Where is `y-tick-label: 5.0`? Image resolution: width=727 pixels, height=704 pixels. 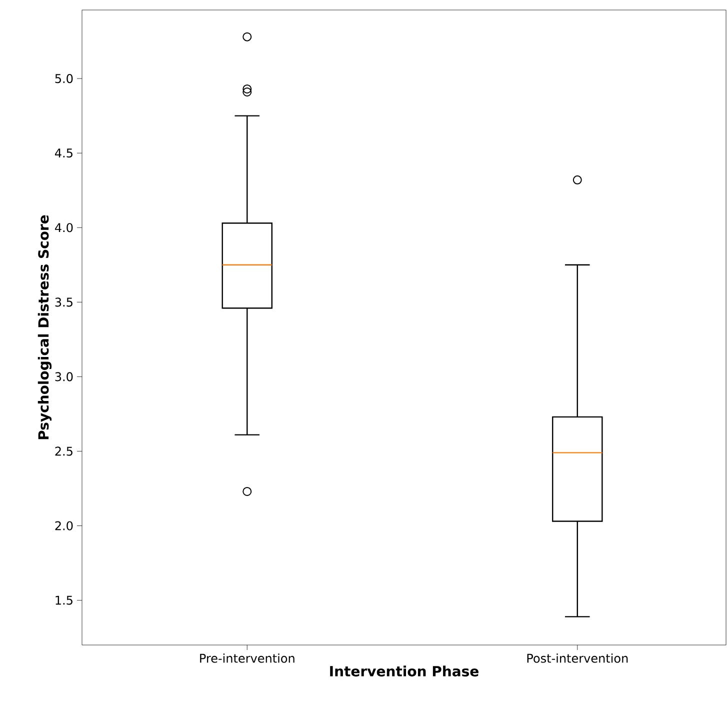 y-tick-label: 5.0 is located at coordinates (64, 79).